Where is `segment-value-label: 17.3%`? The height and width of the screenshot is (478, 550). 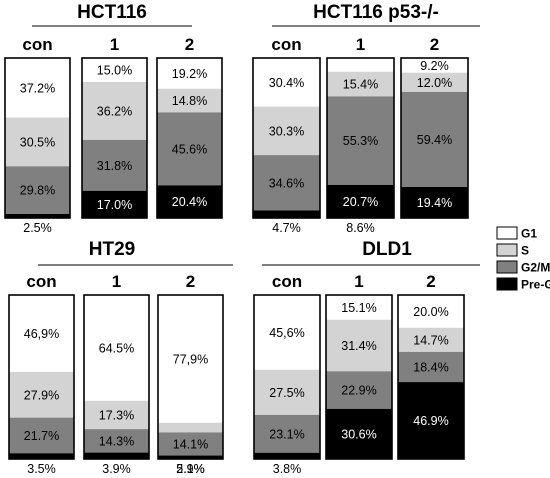
segment-value-label: 17.3% is located at coordinates (116, 415).